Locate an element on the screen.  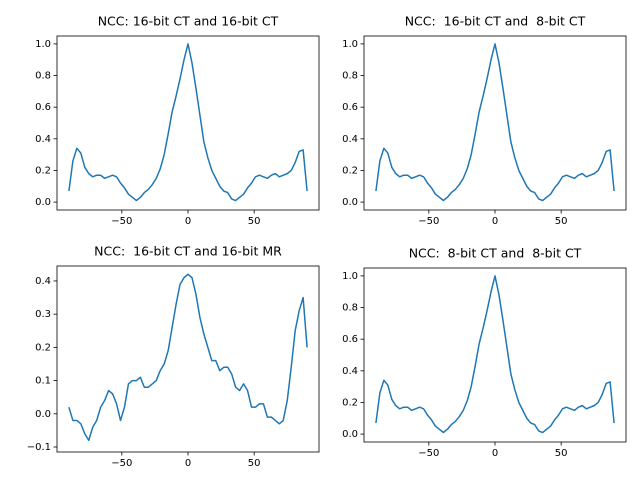
chart-title: NCC: 16-bit CT and 16-bit CT is located at coordinates (188, 21).